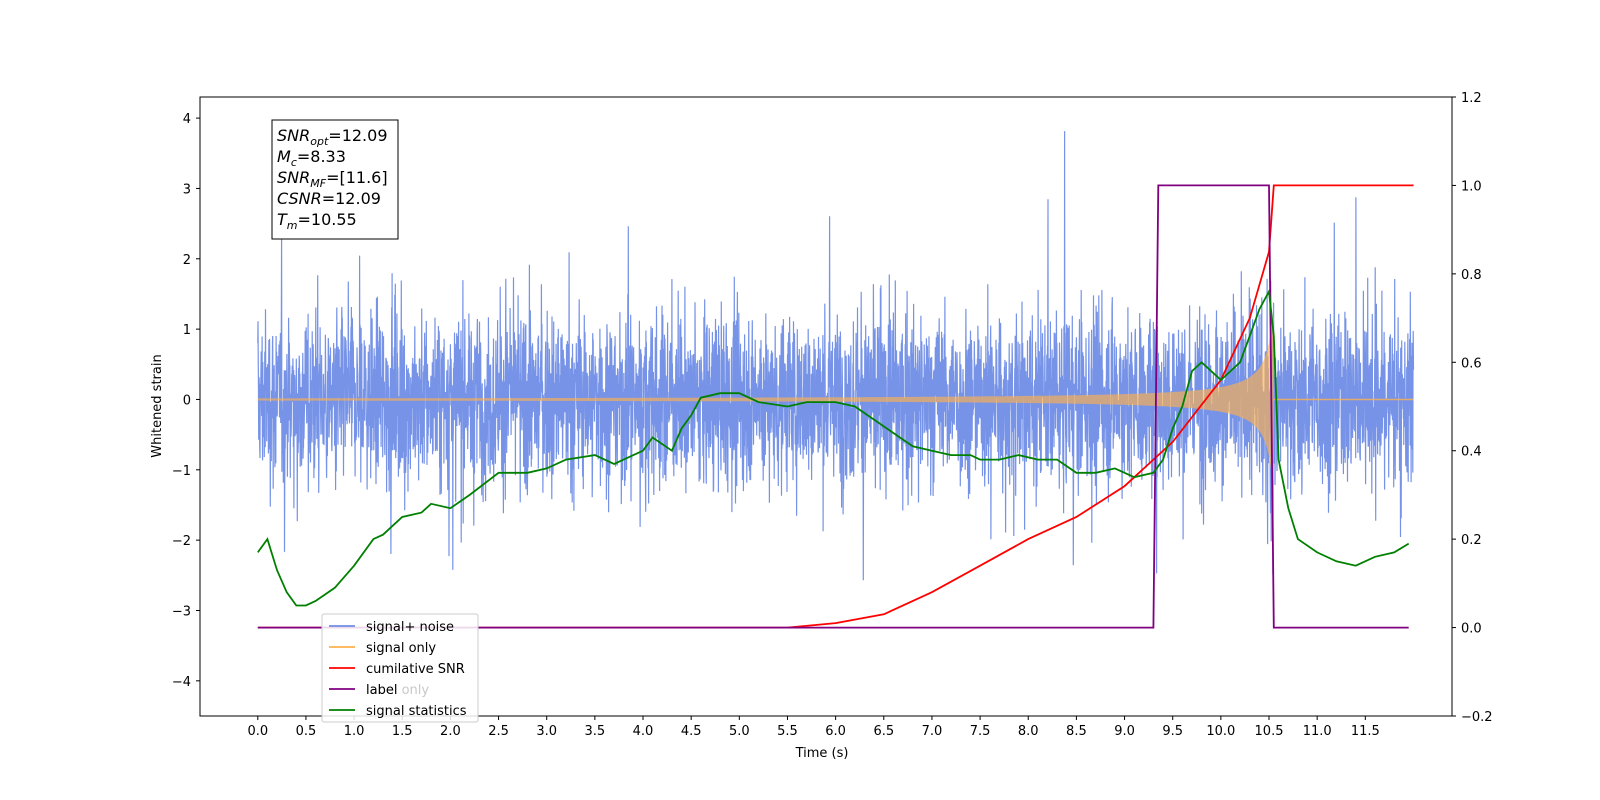 This screenshot has width=1600, height=800. What do you see at coordinates (181, 611) in the screenshot?
I see `y-left-tick-label: −3` at bounding box center [181, 611].